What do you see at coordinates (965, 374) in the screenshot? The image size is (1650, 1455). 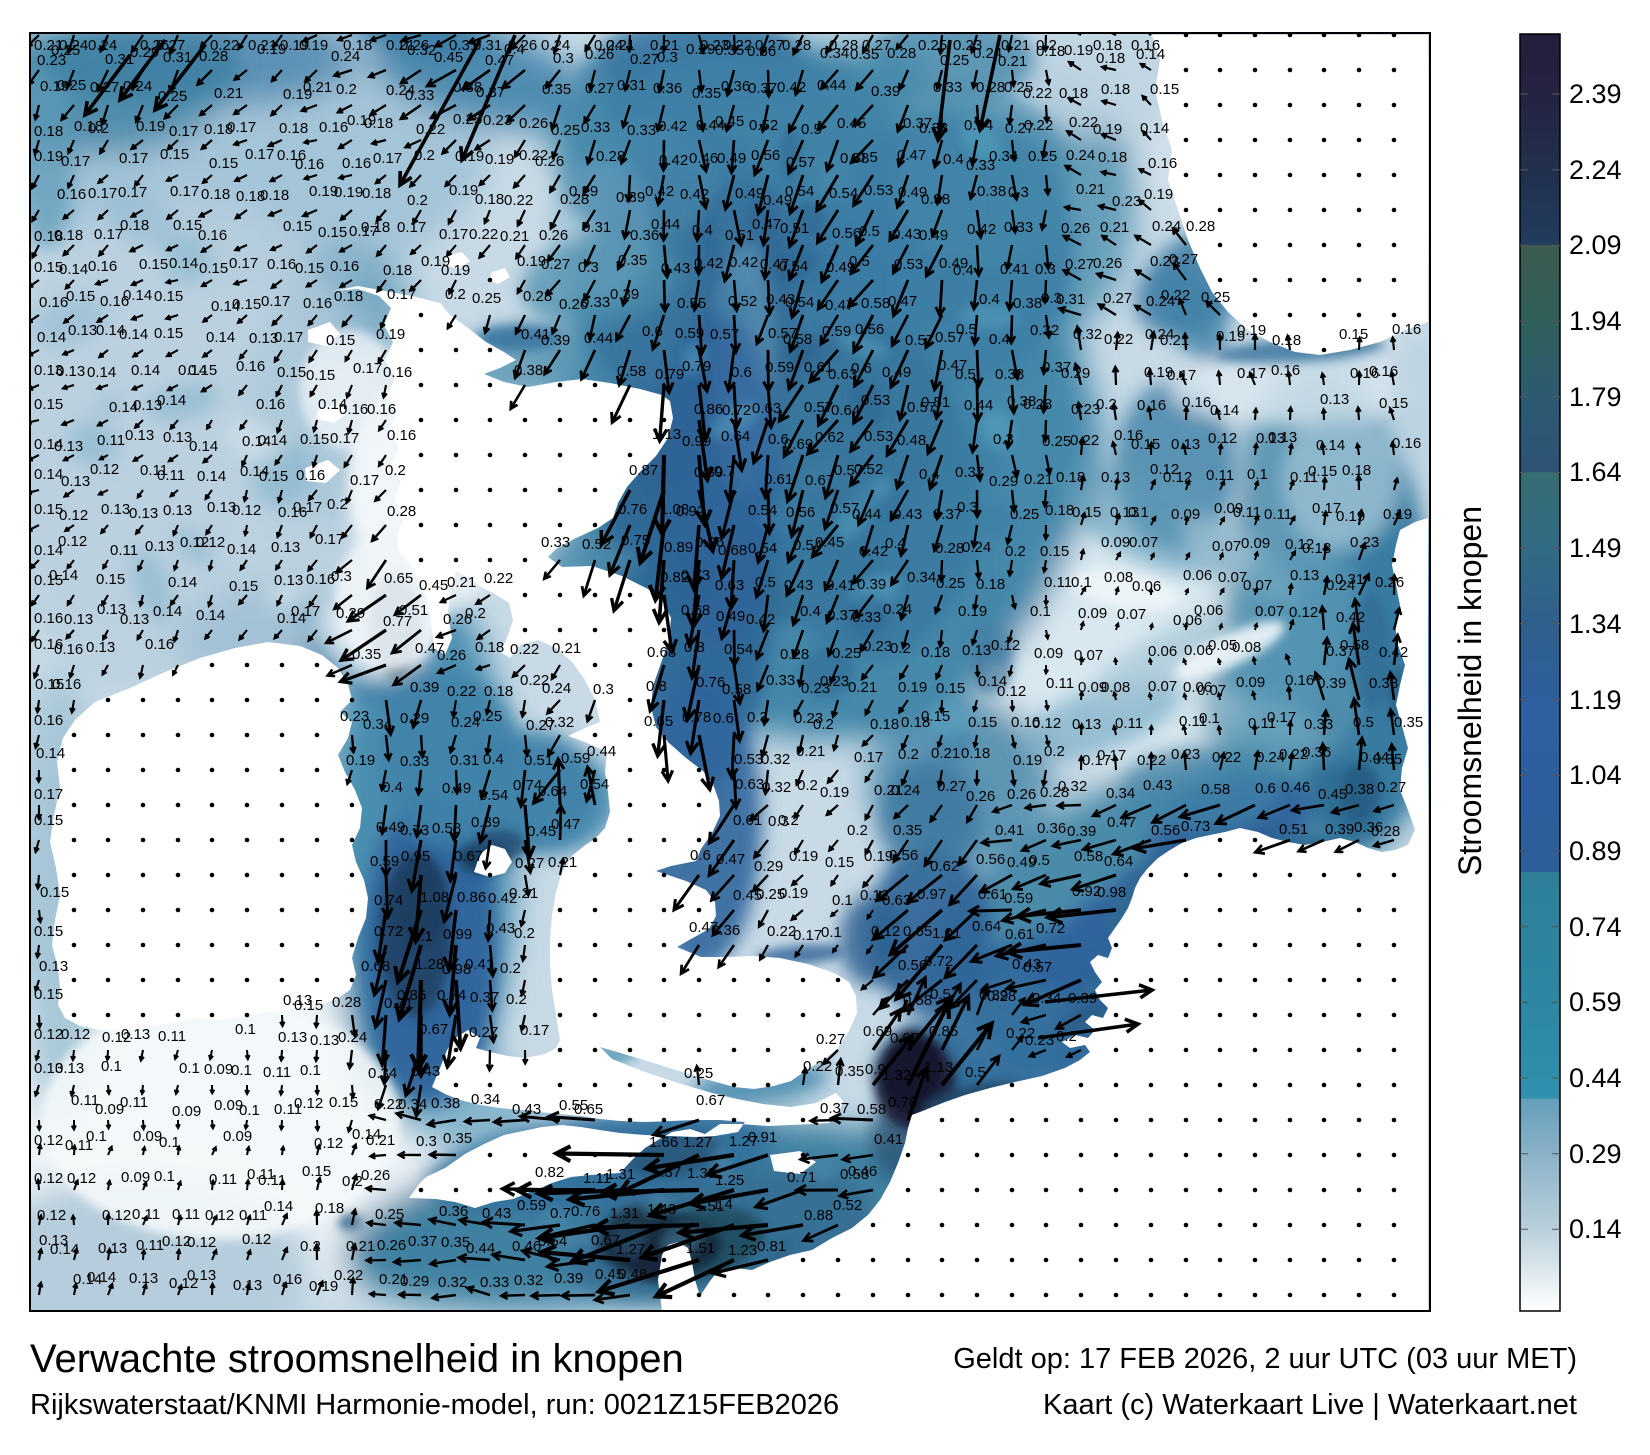 I see `svg-text: 0.5` at bounding box center [965, 374].